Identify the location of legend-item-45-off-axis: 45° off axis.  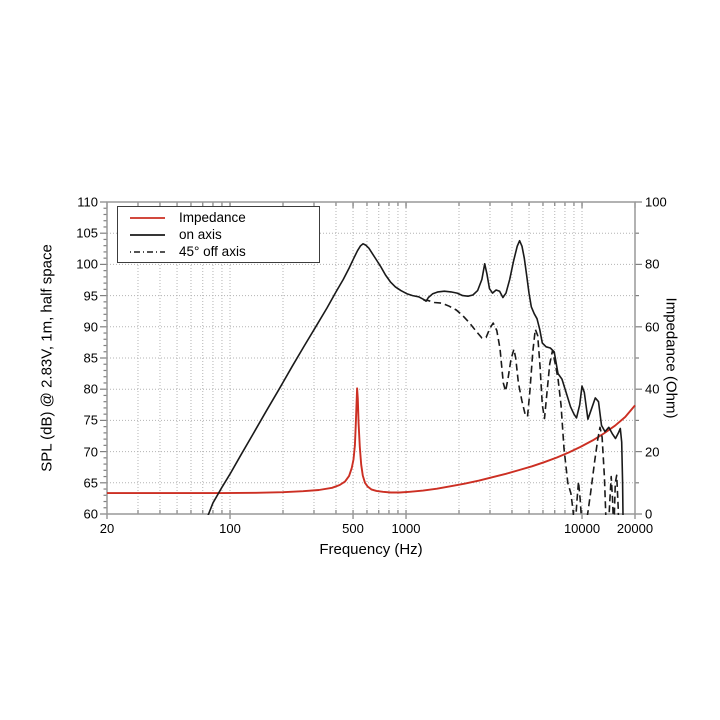
(218, 251).